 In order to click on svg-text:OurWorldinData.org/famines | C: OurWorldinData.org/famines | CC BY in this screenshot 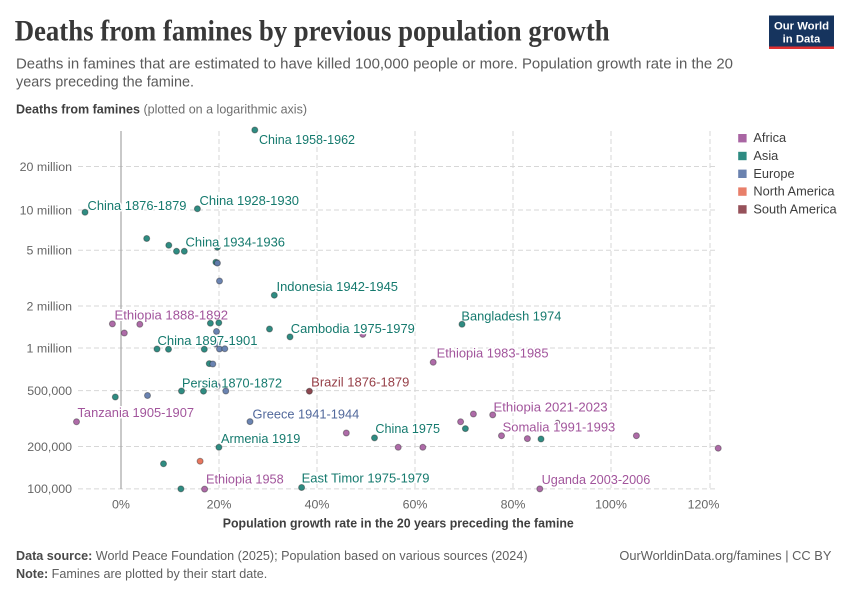, I will do `click(725, 556)`.